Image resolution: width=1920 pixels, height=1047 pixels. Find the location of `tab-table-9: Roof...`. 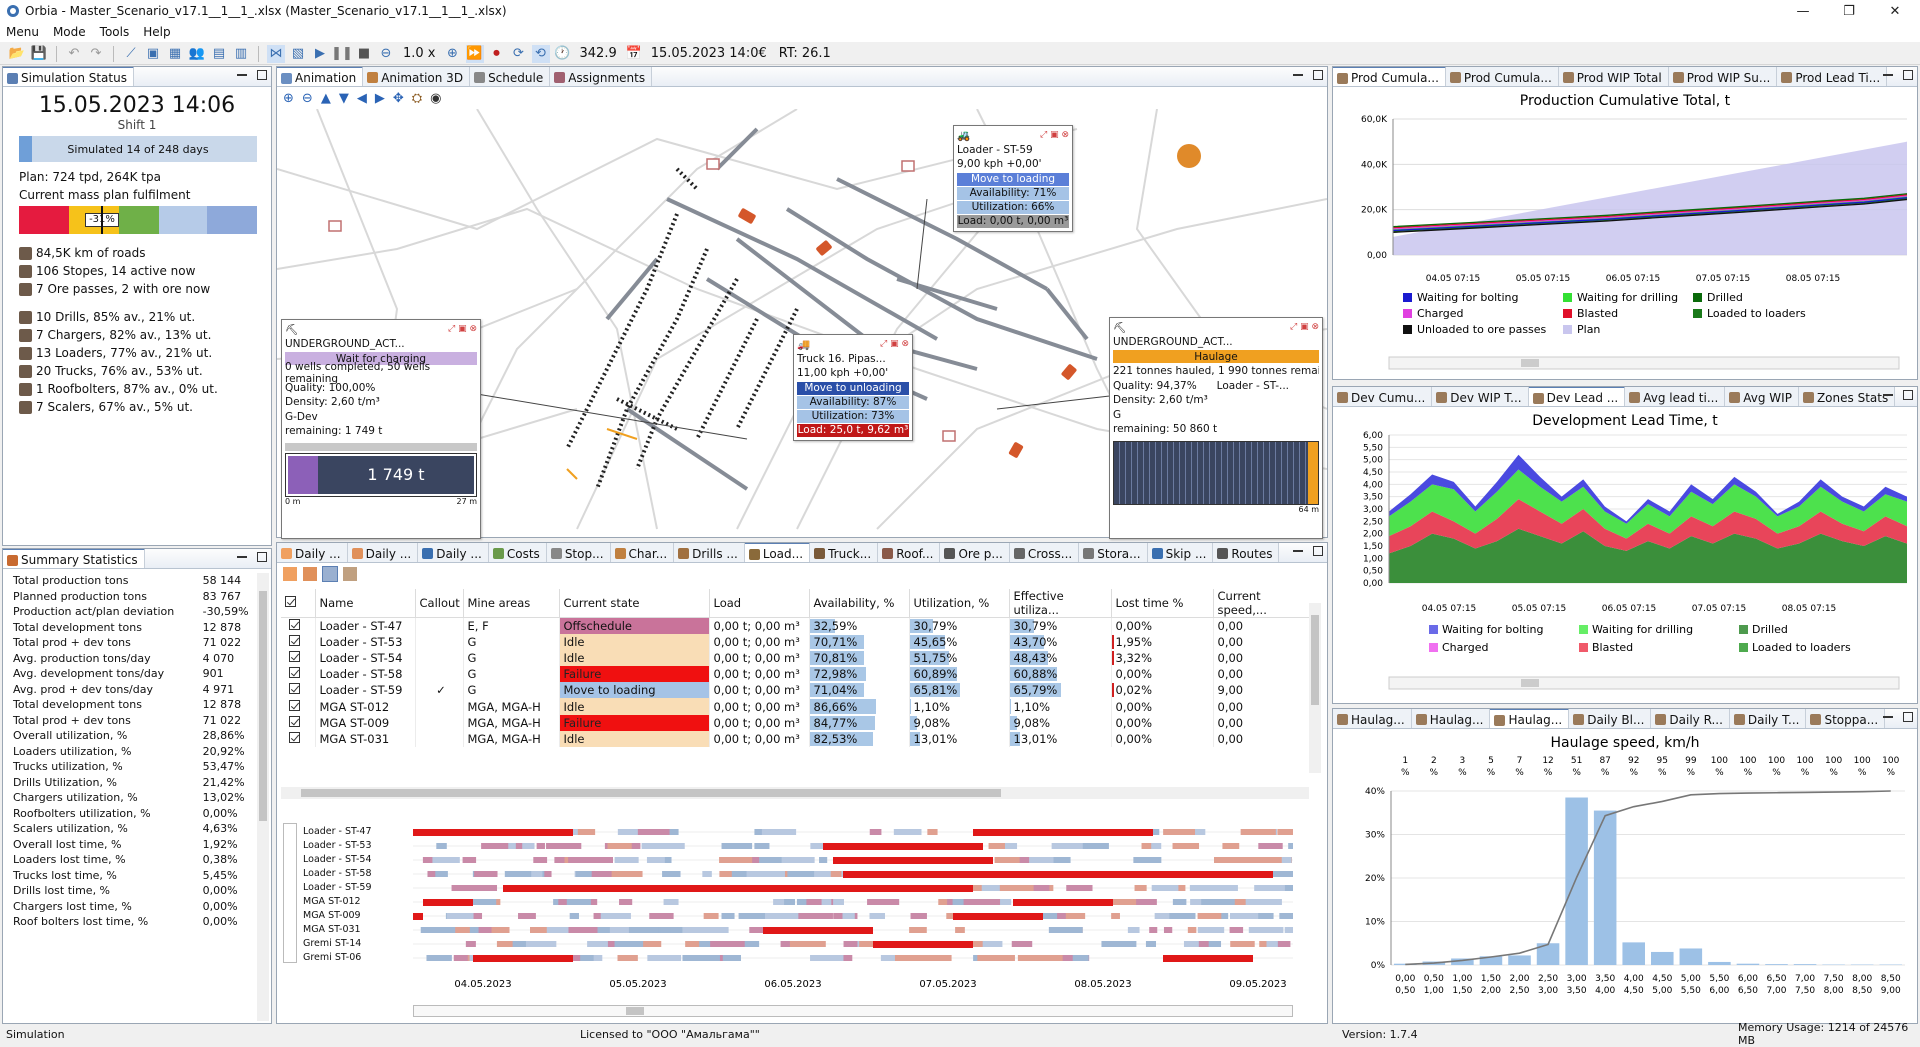

tab-table-9: Roof... is located at coordinates (909, 552).